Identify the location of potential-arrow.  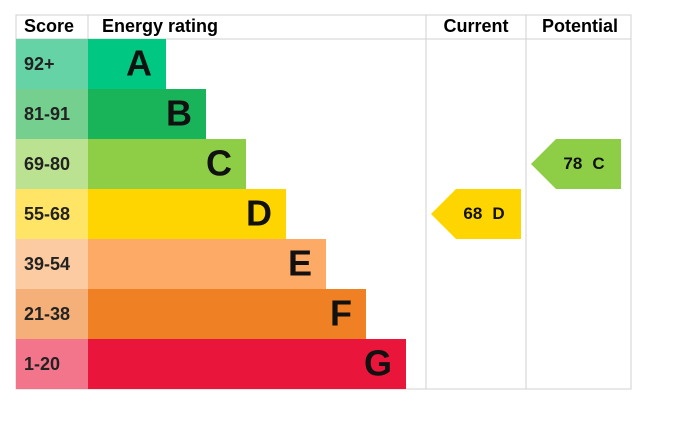
(576, 164).